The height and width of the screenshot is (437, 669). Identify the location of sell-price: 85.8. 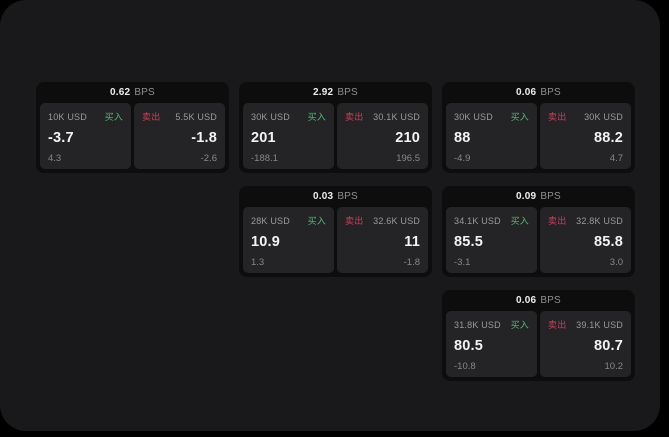
(608, 242).